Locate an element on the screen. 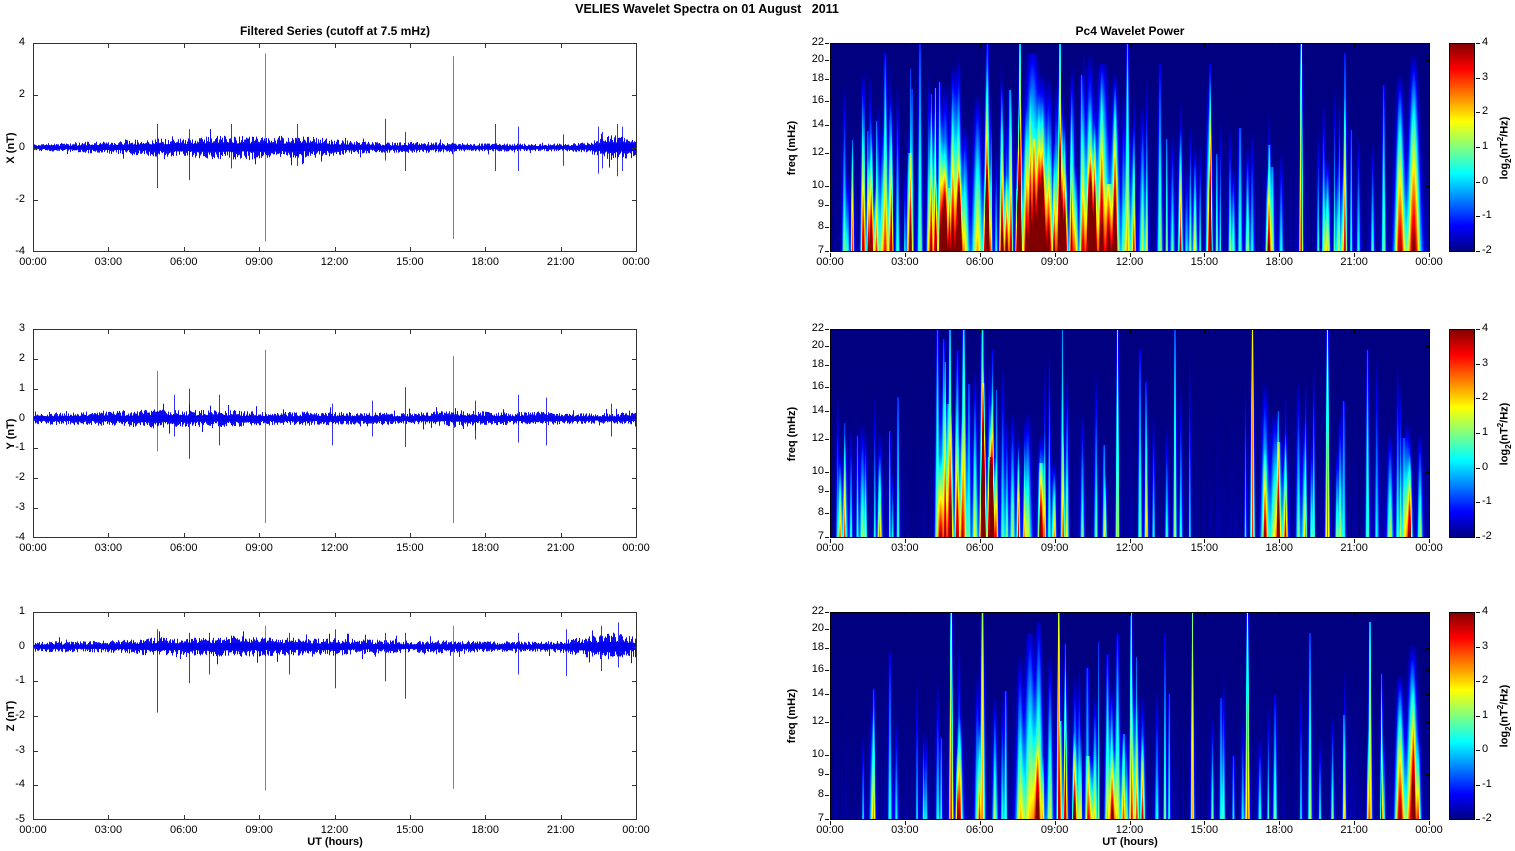 The height and width of the screenshot is (851, 1515). x-tick-label: 18:00 is located at coordinates (1279, 548).